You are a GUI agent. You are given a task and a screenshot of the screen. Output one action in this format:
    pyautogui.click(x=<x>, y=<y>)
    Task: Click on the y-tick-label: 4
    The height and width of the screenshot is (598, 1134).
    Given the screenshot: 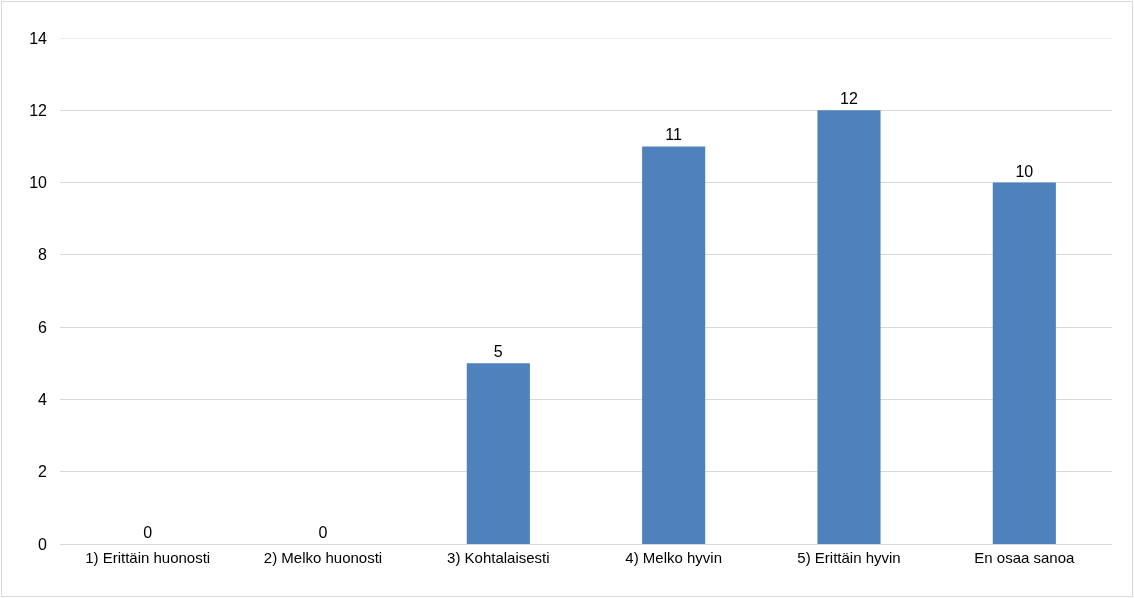 What is the action you would take?
    pyautogui.click(x=43, y=400)
    